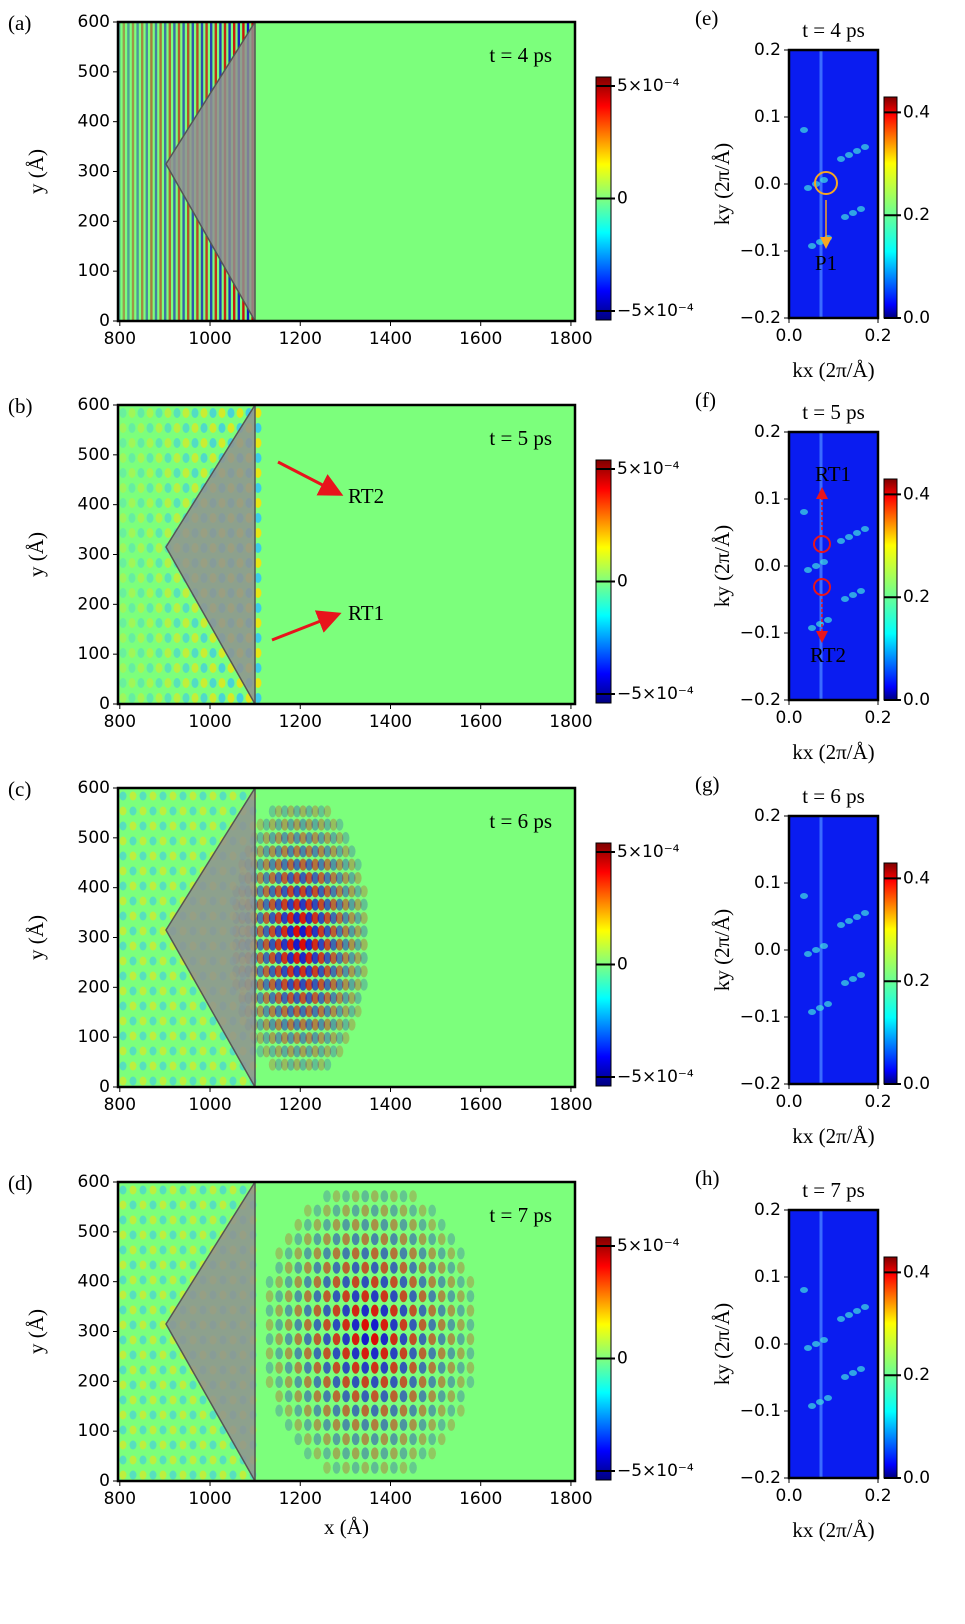 Image resolution: width=965 pixels, height=1624 pixels. Describe the element at coordinates (890, 1367) in the screenshot. I see `colorbar` at that location.